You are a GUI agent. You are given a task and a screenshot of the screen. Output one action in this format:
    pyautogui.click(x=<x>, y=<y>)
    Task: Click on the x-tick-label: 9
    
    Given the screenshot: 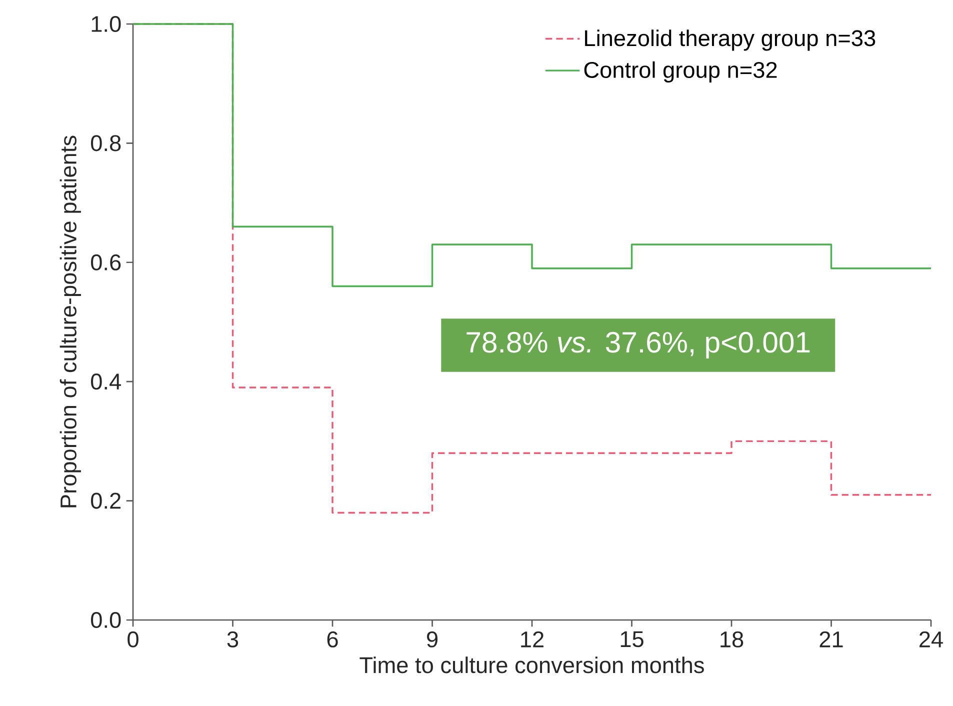 What is the action you would take?
    pyautogui.click(x=432, y=639)
    